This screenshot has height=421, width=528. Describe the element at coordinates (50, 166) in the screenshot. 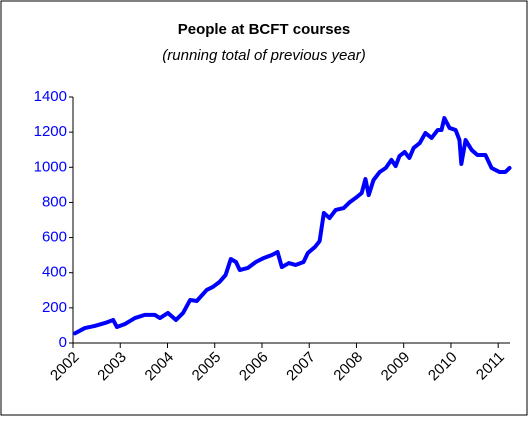

I see `y-tick-label: 1000` at that location.